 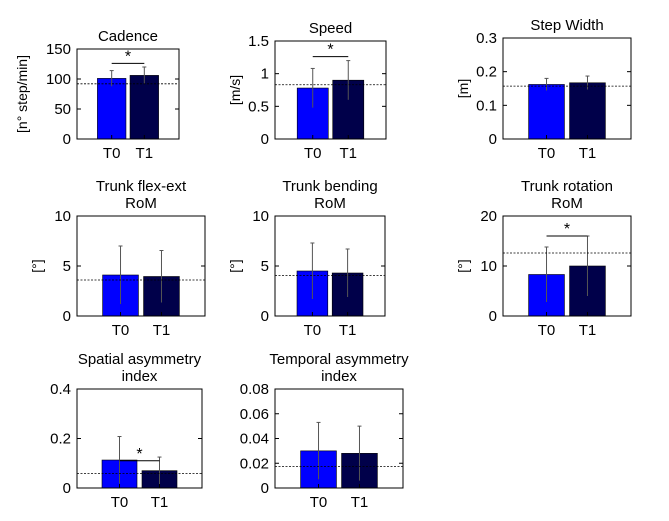 I want to click on chart-title: Temporal asymmetry, so click(x=339, y=359).